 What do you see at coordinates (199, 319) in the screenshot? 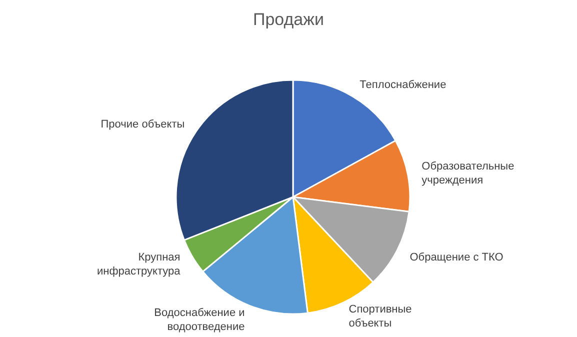
I see `slice-label: Водоснабжение и водоотведение` at bounding box center [199, 319].